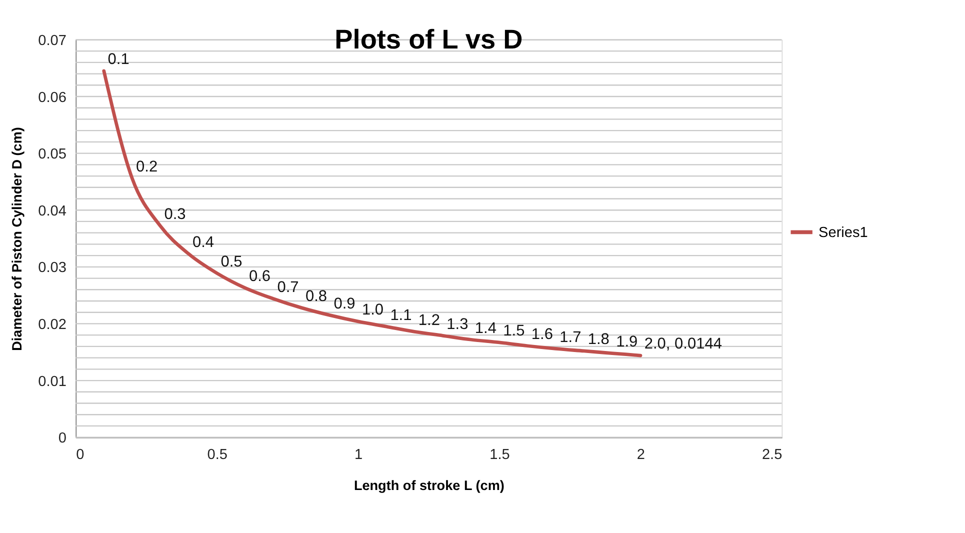 Image resolution: width=965 pixels, height=533 pixels. I want to click on y-tick-label: 0.05, so click(52, 154).